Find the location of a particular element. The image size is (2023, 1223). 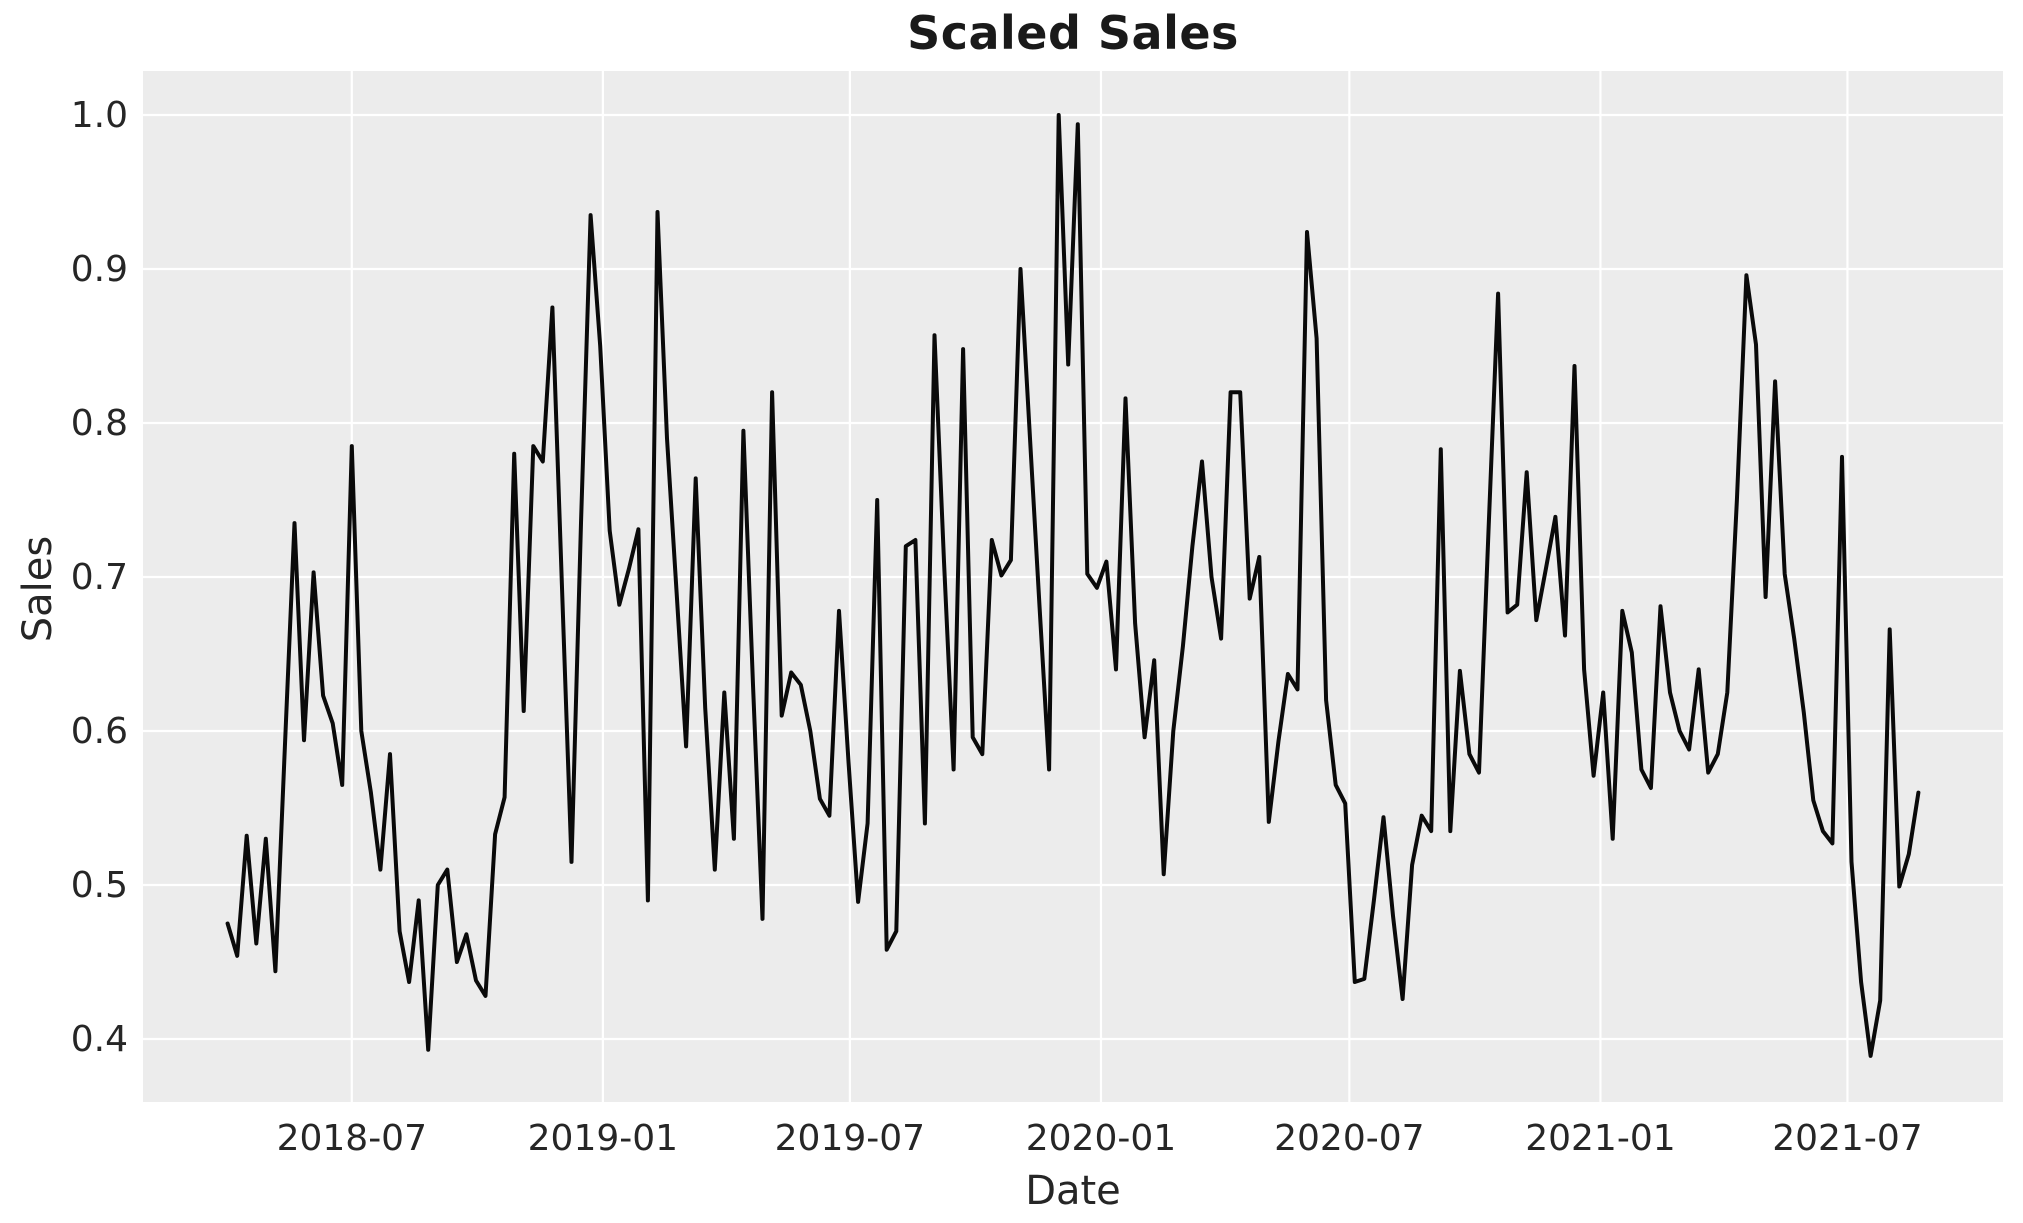

y-axis-label: Sales is located at coordinates (38, 589).